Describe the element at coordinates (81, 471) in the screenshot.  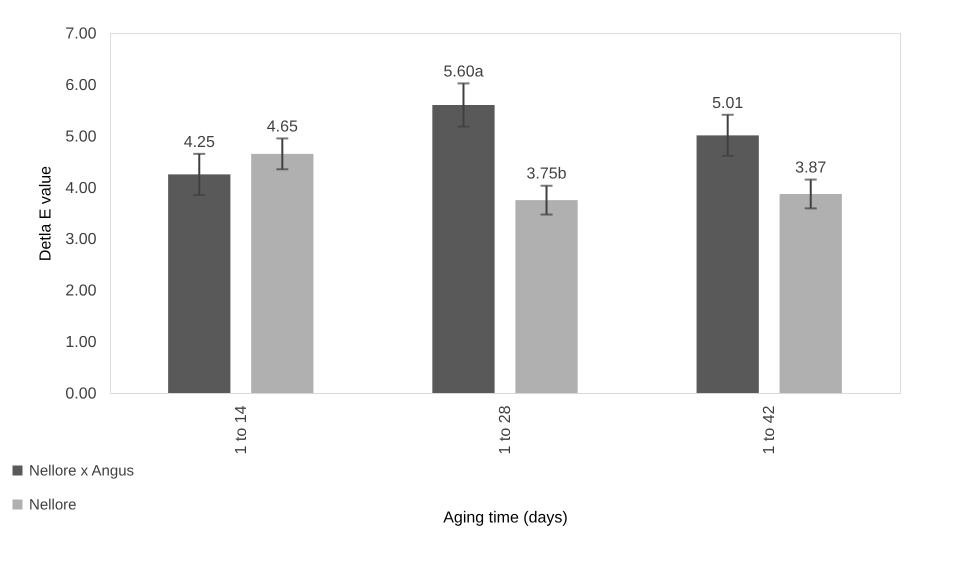
I see `legend-label: Nellore x Angus` at that location.